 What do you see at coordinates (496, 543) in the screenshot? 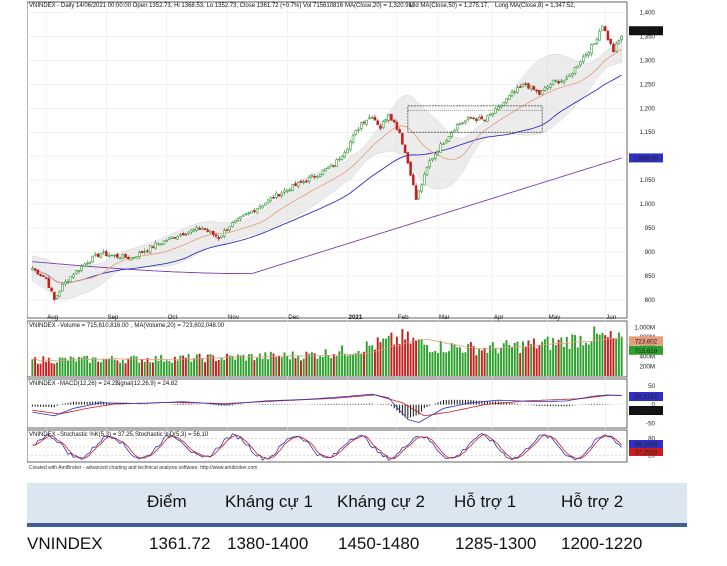
I see `row-ho-tro-1: 1285-1300` at bounding box center [496, 543].